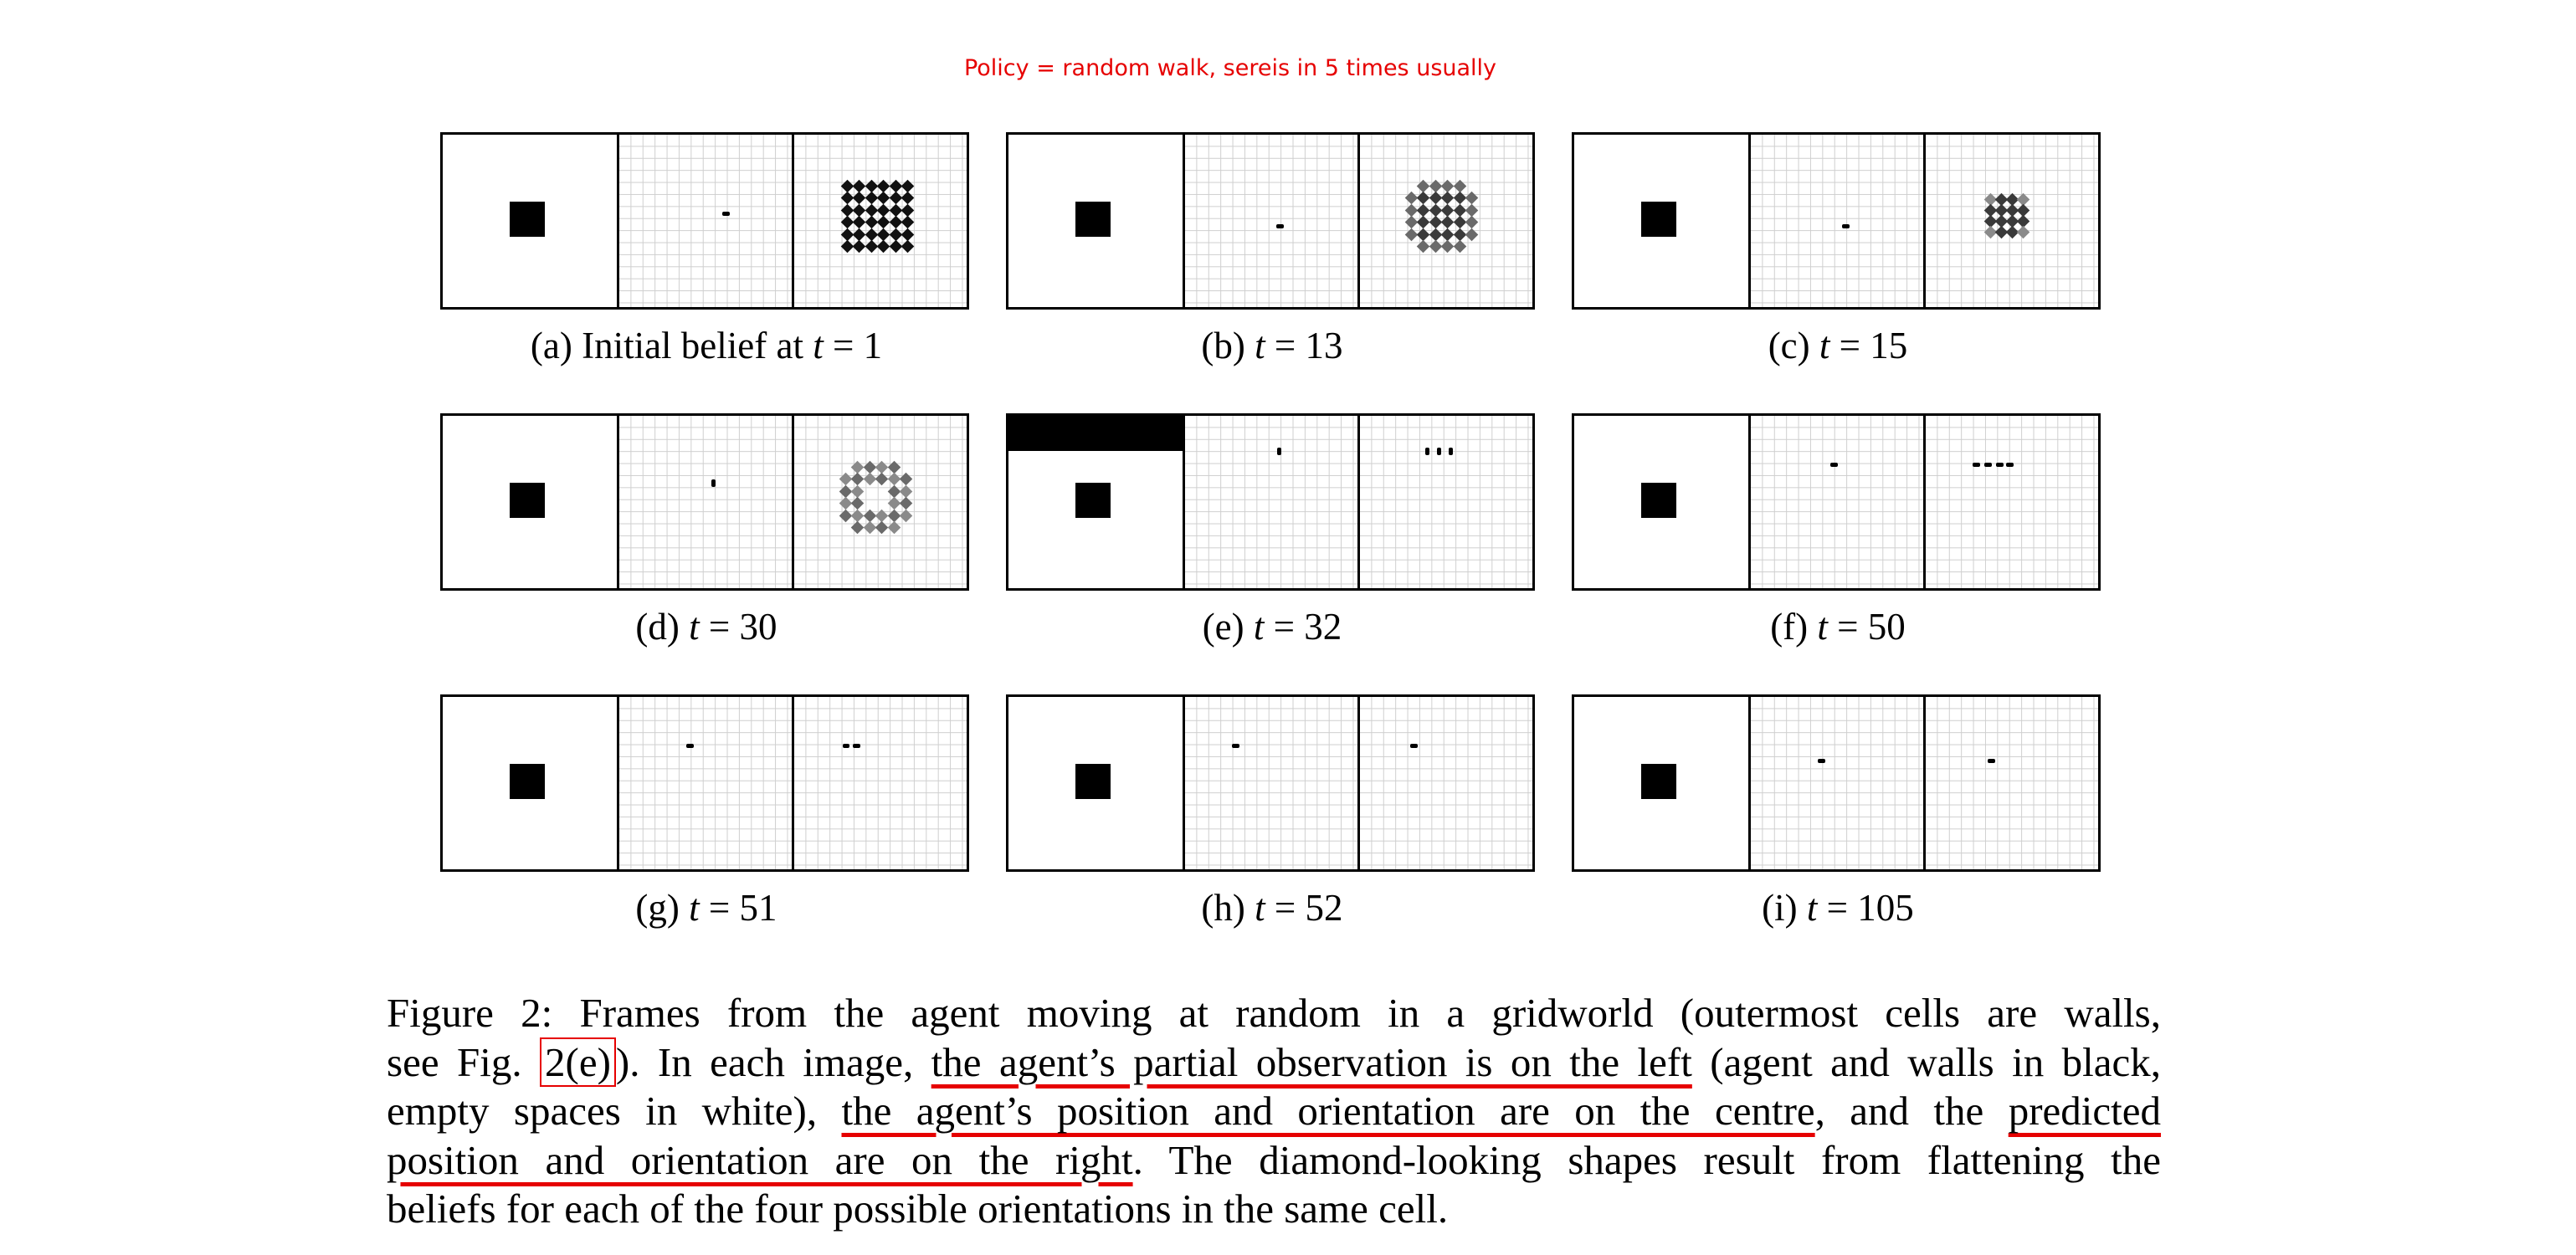 The height and width of the screenshot is (1255, 2576). Describe the element at coordinates (1272, 627) in the screenshot. I see `subcaption-e: (e) t = 32` at that location.